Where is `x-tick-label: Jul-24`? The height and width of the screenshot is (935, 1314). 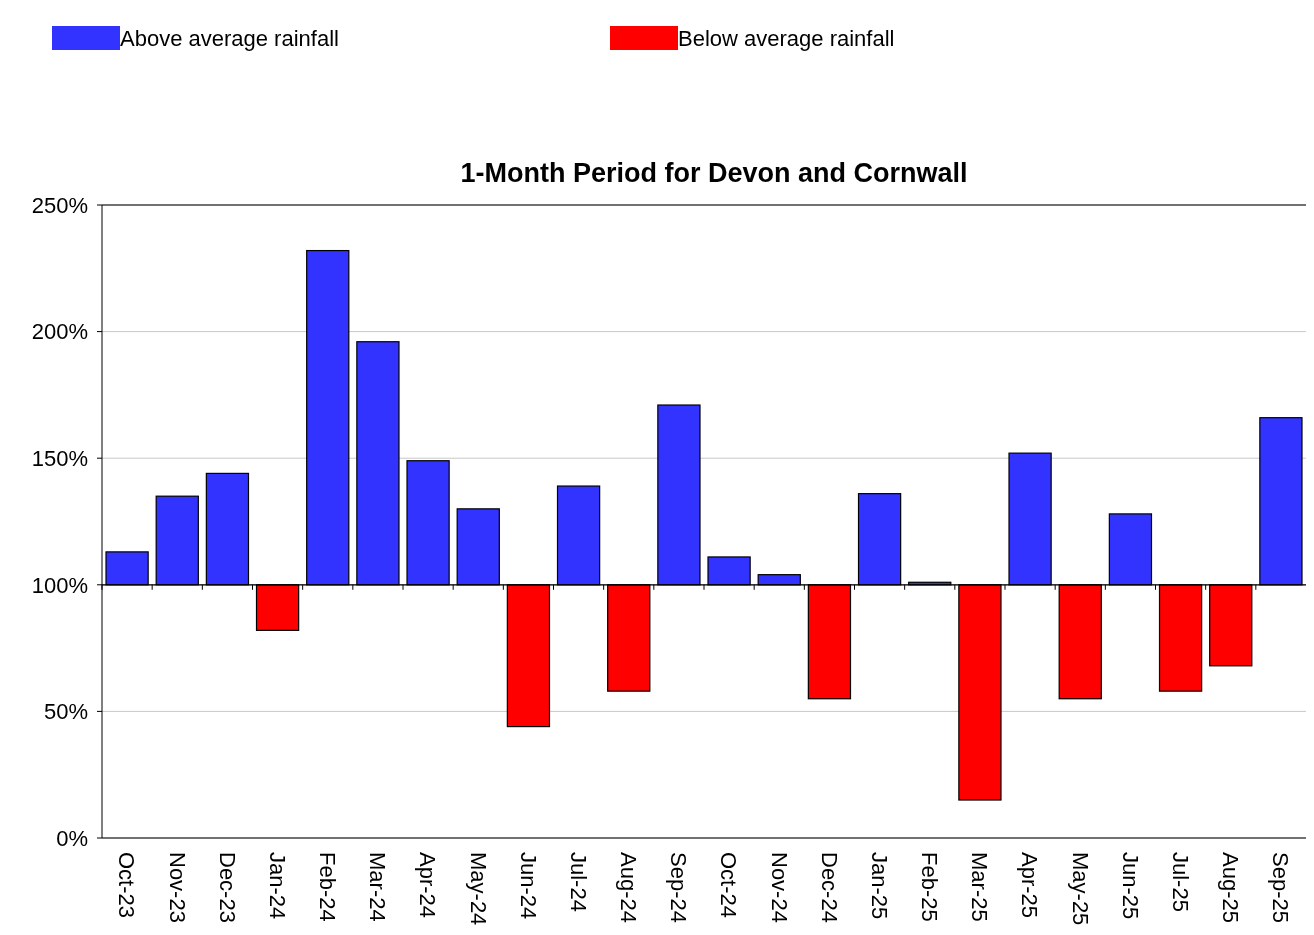
x-tick-label: Jul-24 is located at coordinates (578, 882).